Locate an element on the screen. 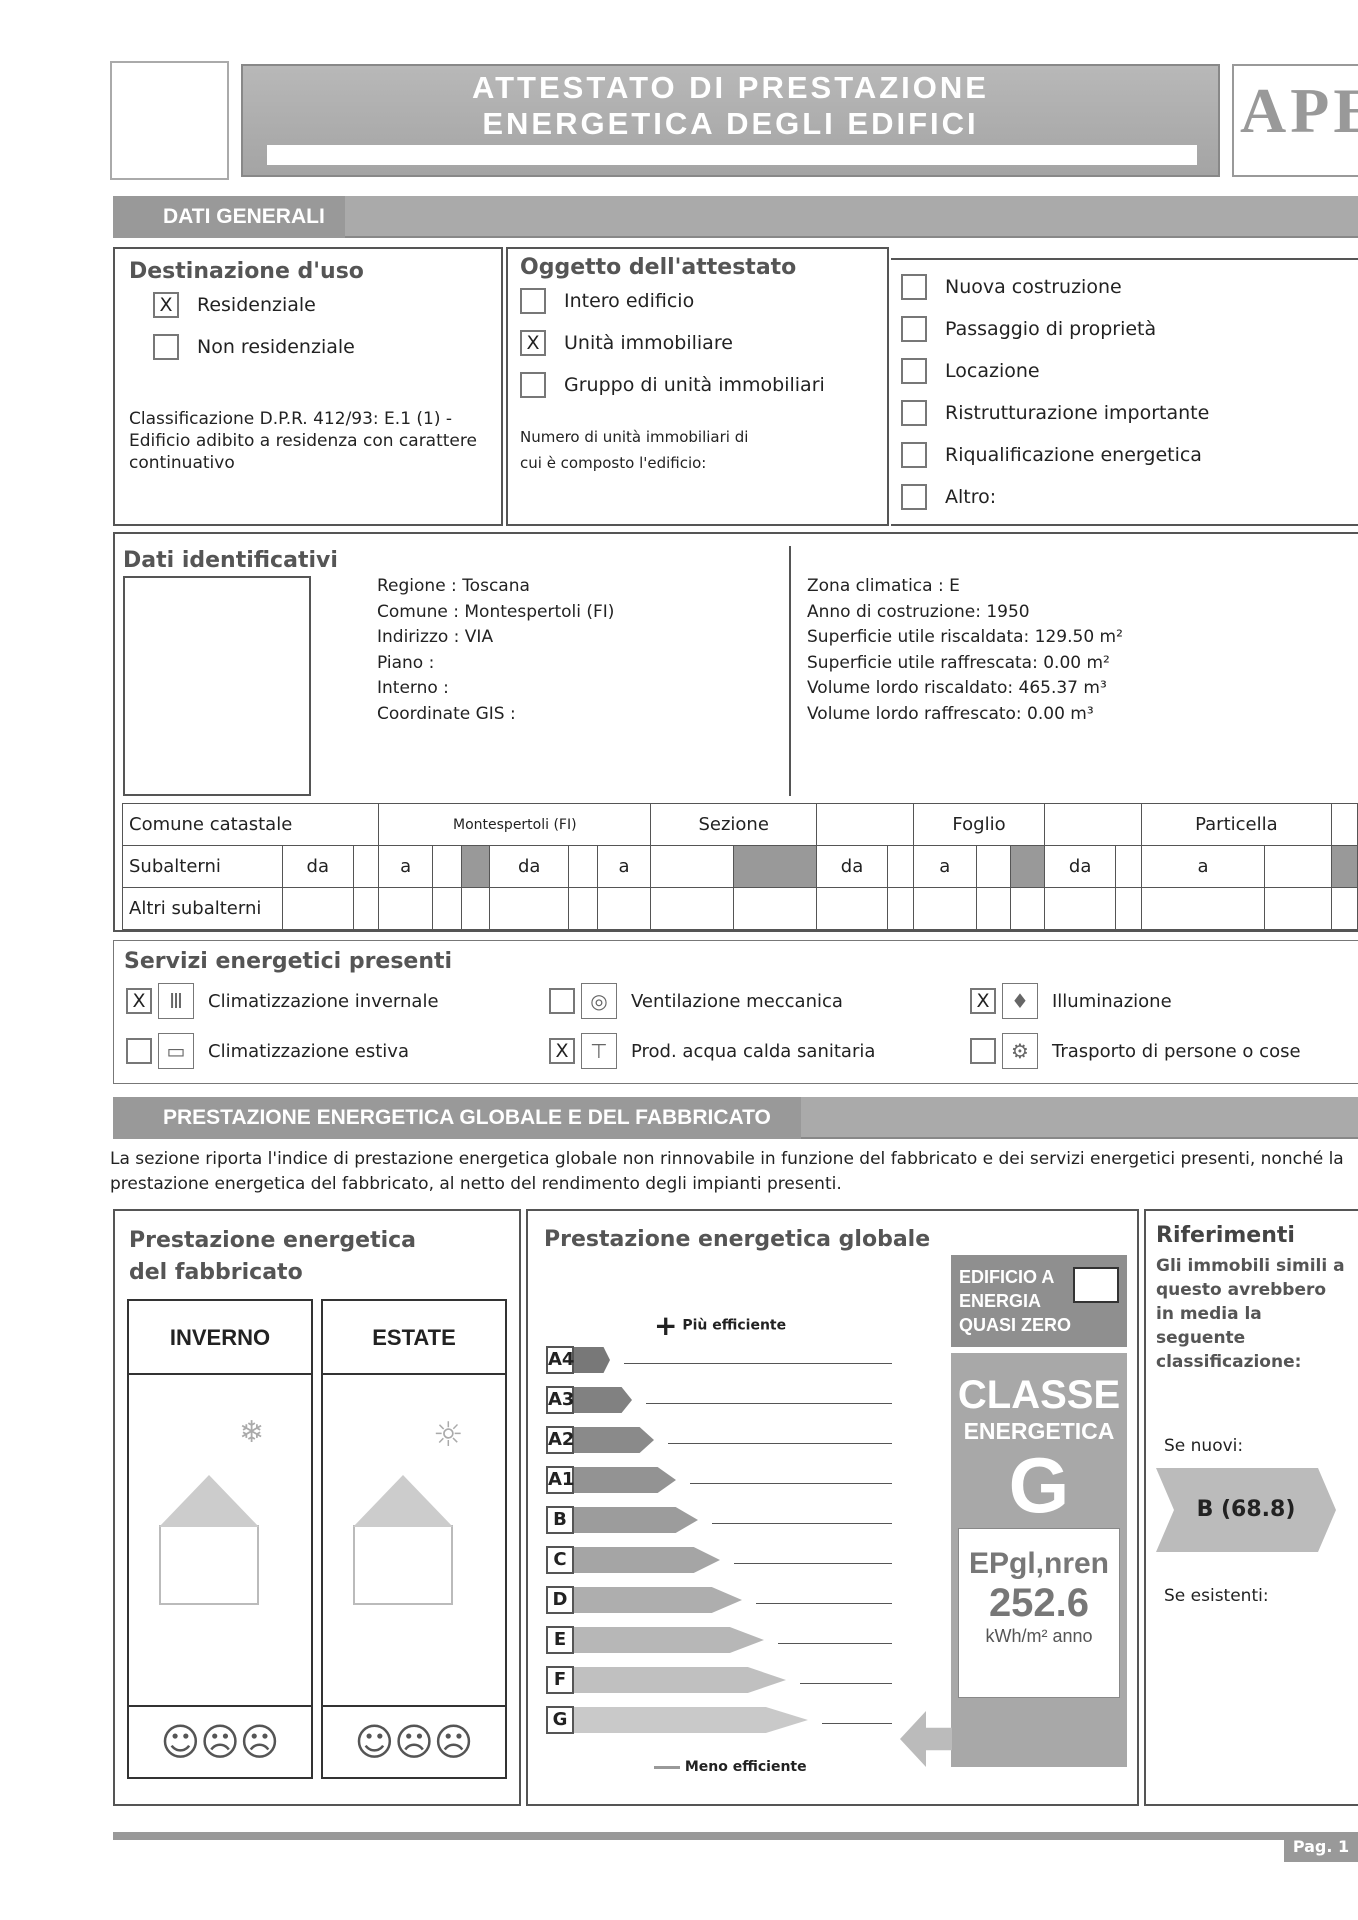  epgl-value: 252.6 is located at coordinates (1039, 1603).